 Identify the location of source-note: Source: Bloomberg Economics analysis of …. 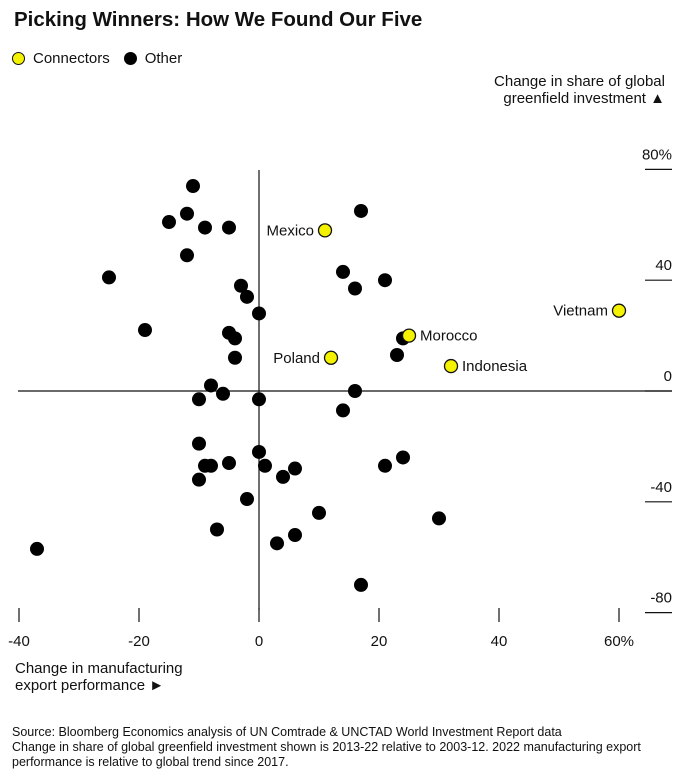
(347, 747).